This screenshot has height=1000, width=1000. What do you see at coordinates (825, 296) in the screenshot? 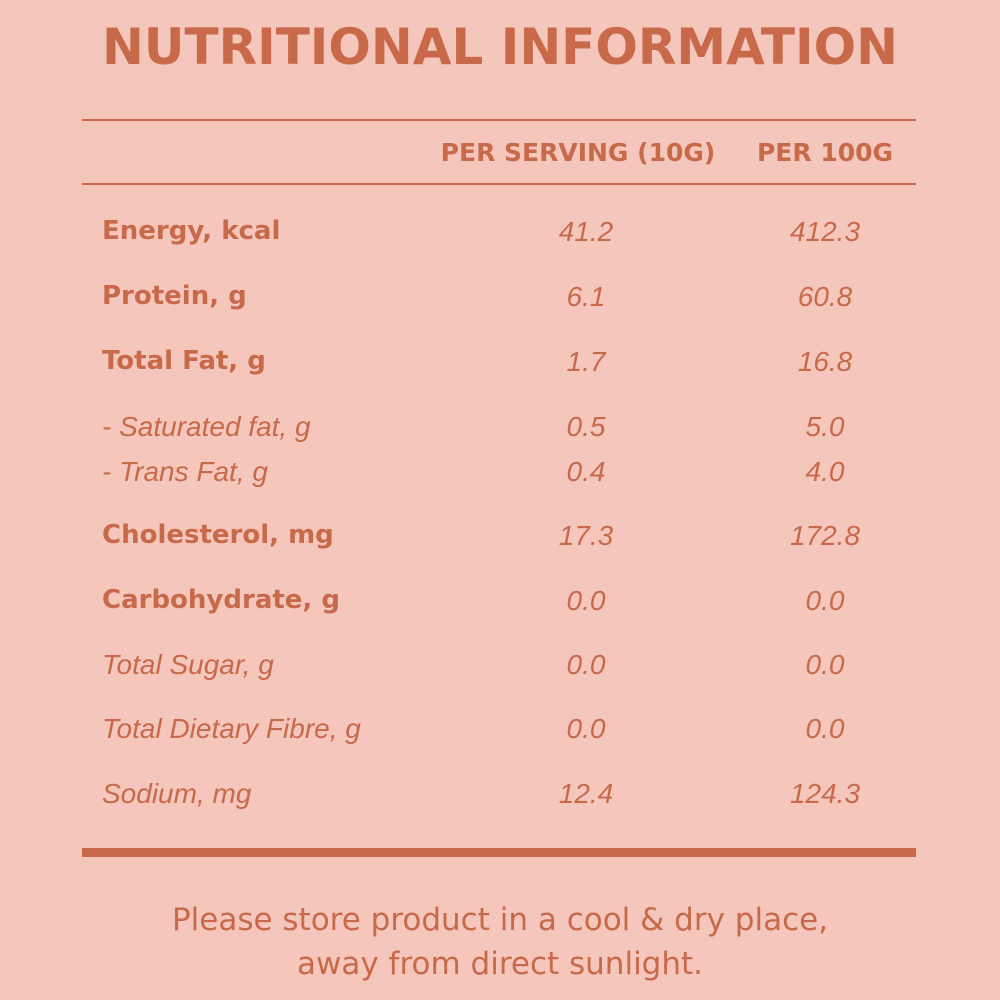
I see `per-100g-value: 60.8` at bounding box center [825, 296].